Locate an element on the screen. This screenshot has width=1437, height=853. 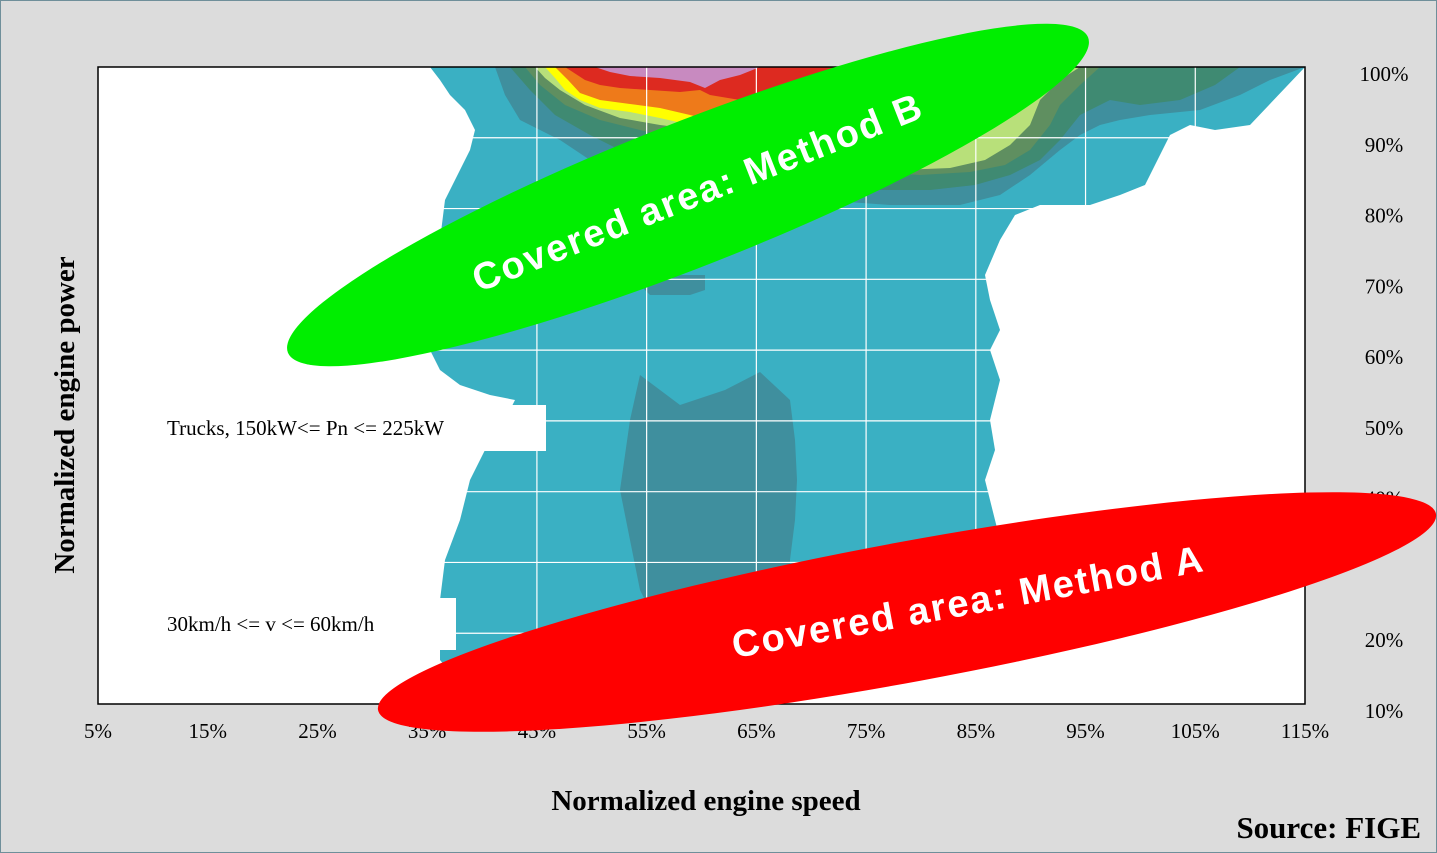
y-tick-label: 90% is located at coordinates (1384, 145).